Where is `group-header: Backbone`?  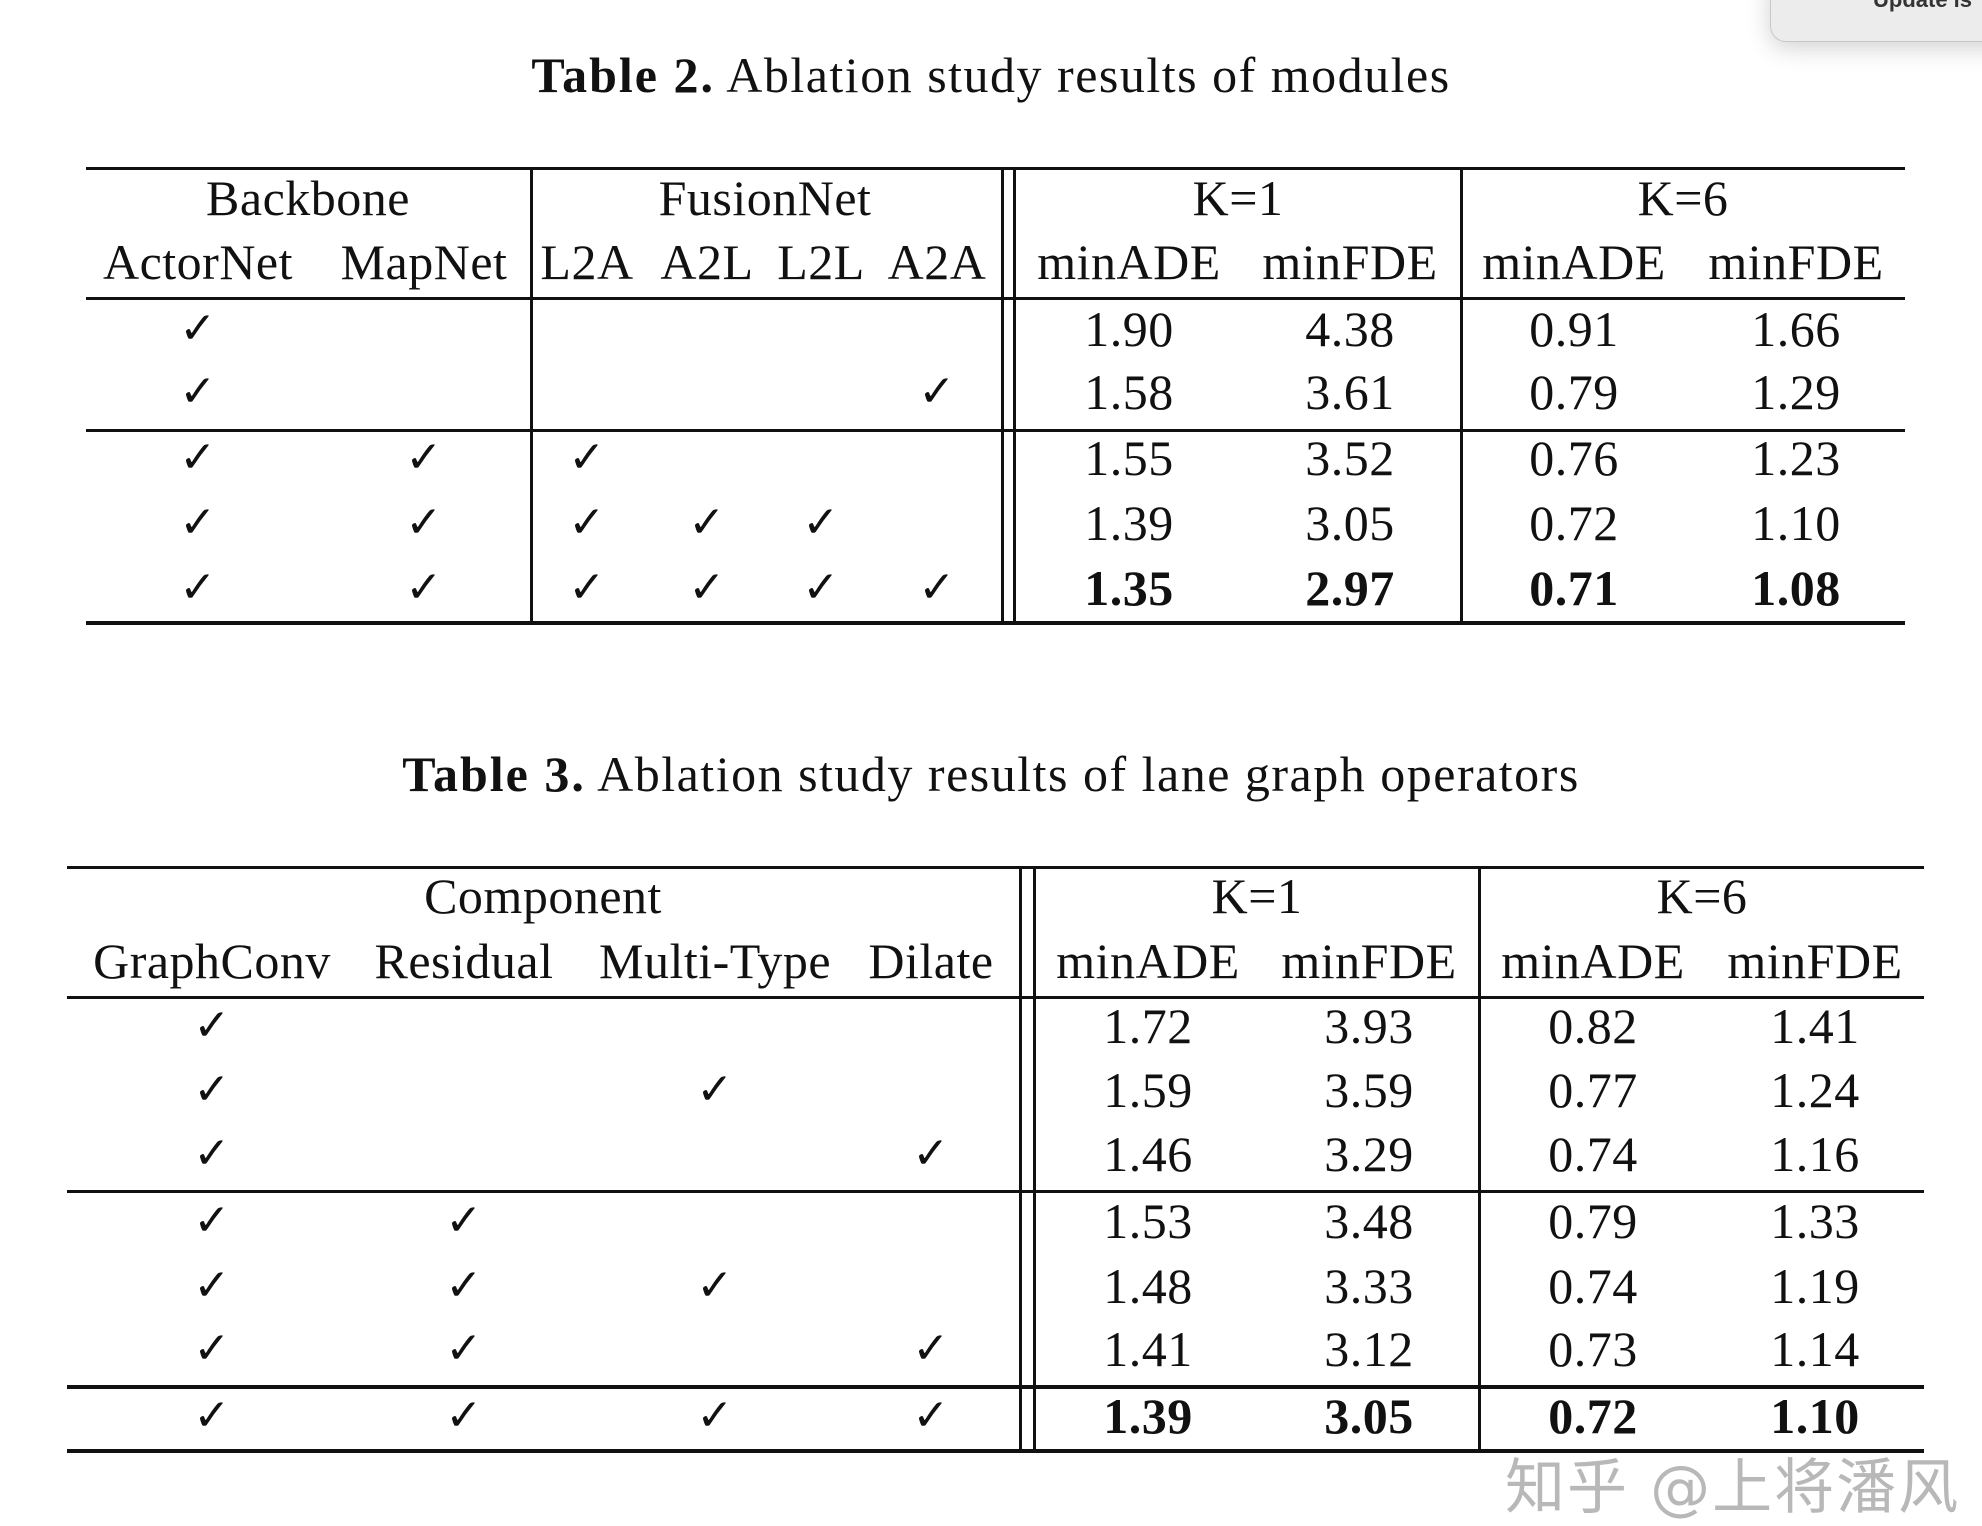
group-header: Backbone is located at coordinates (308, 198).